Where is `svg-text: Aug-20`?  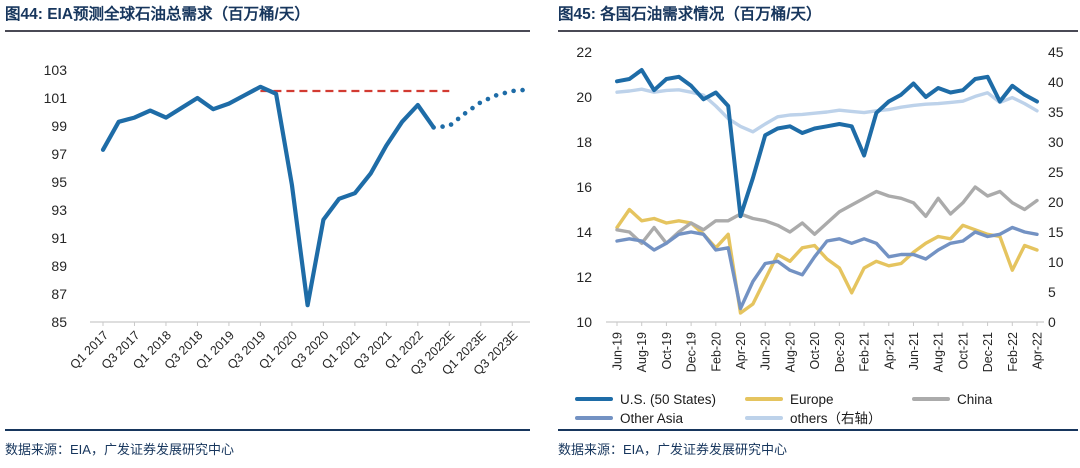 svg-text: Aug-20 is located at coordinates (790, 352).